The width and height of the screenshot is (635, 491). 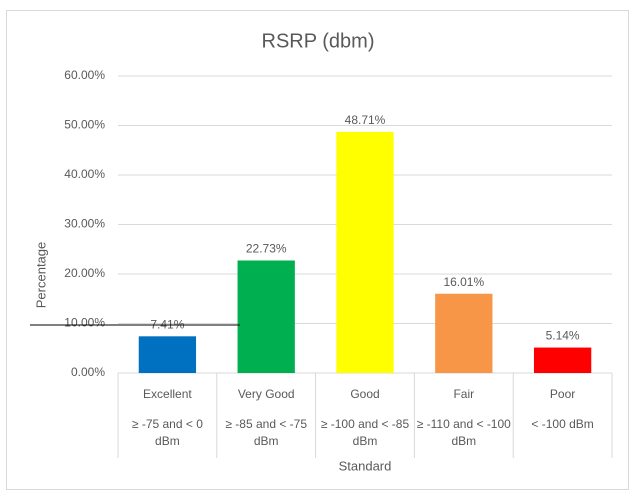 What do you see at coordinates (40, 275) in the screenshot?
I see `y-axis-title: Percentage` at bounding box center [40, 275].